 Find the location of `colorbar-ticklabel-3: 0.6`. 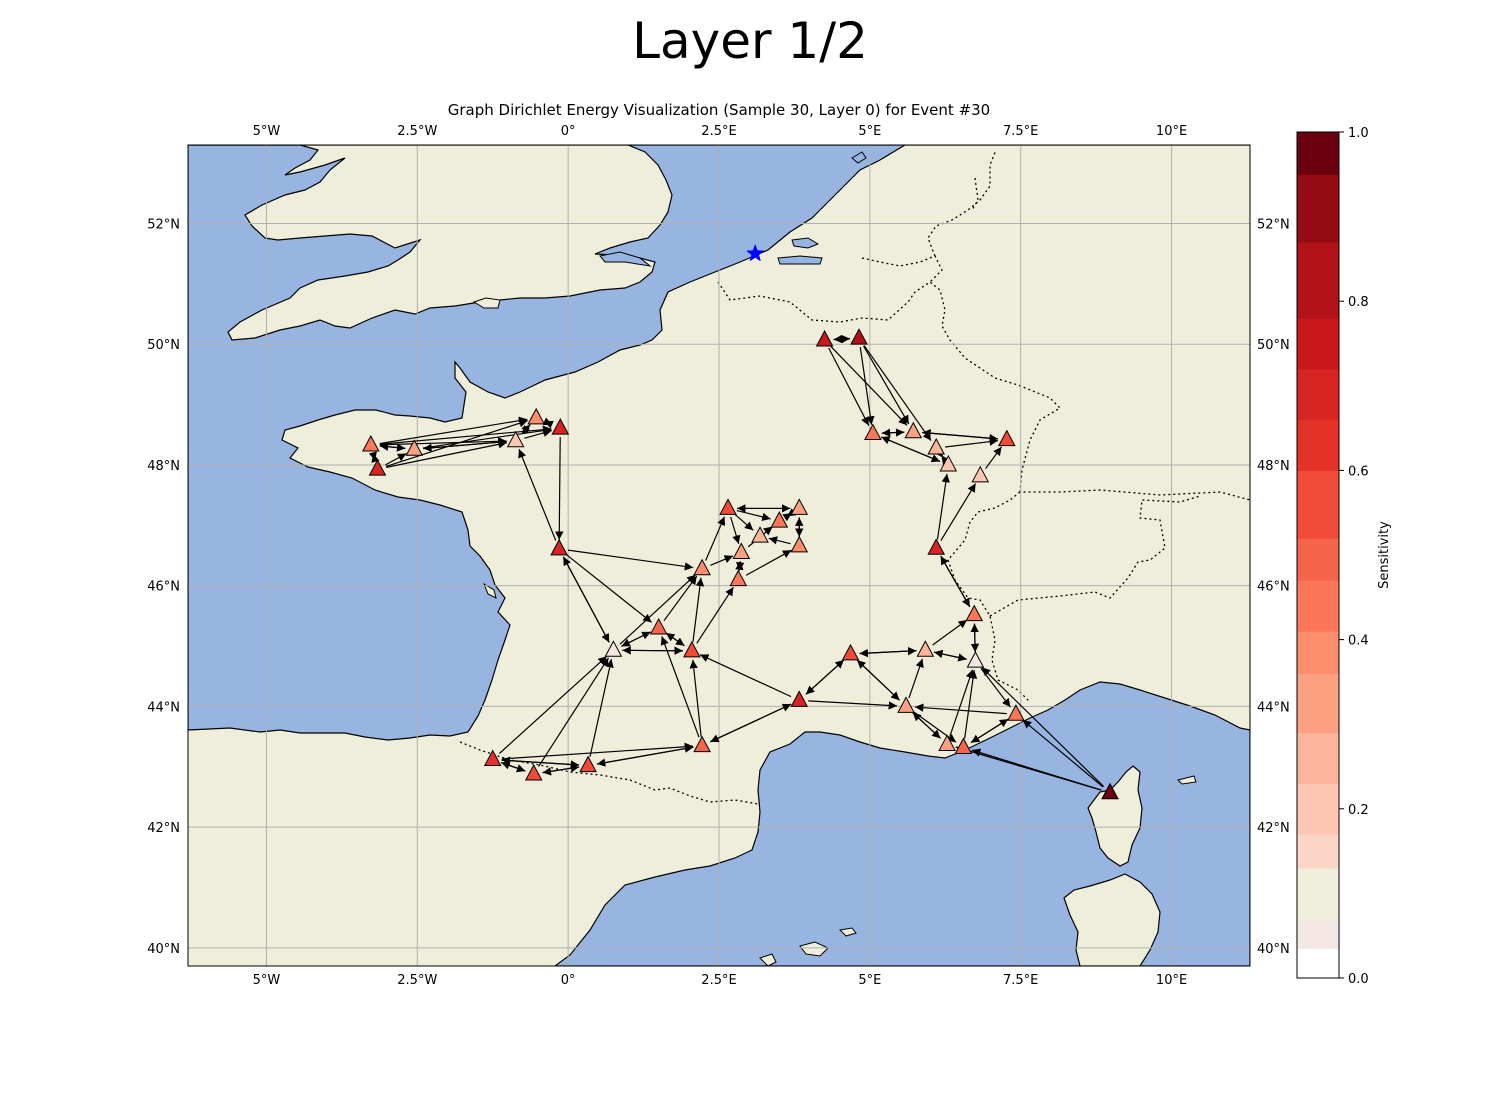

colorbar-ticklabel-3: 0.6 is located at coordinates (1358, 471).